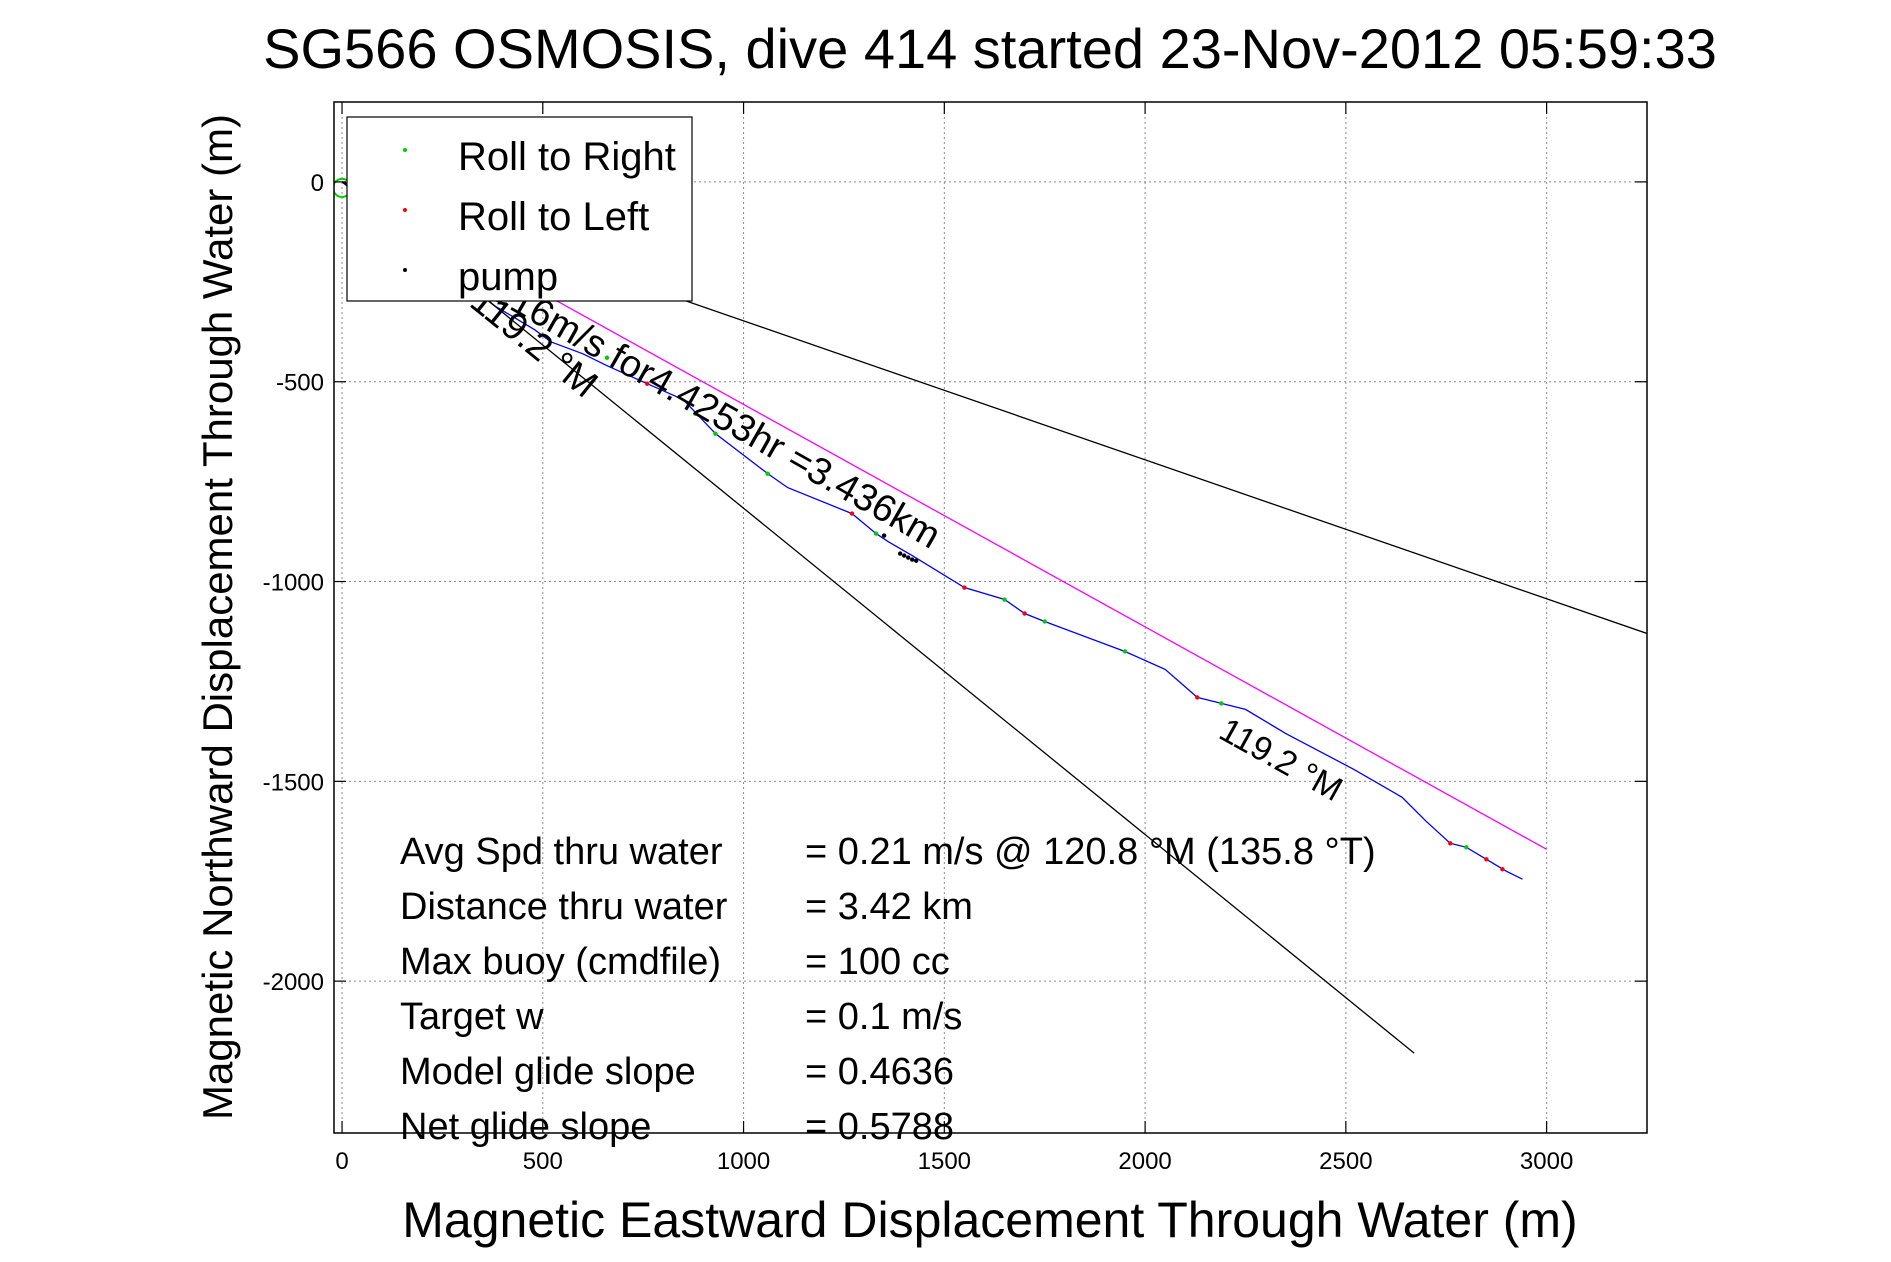  I want to click on stat-value-target-w: = 0.1 m/s, so click(883, 1017).